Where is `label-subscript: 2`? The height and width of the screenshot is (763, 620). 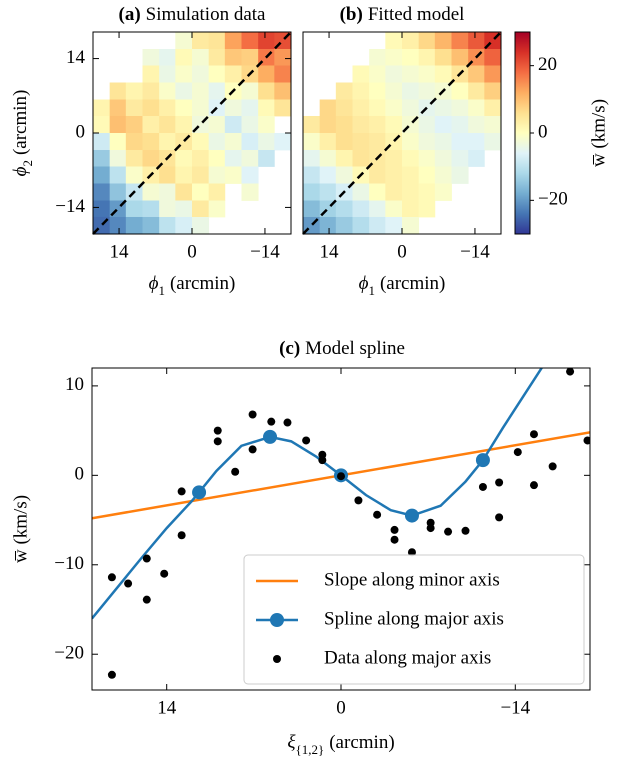
label-subscript: 2 is located at coordinates (27, 163).